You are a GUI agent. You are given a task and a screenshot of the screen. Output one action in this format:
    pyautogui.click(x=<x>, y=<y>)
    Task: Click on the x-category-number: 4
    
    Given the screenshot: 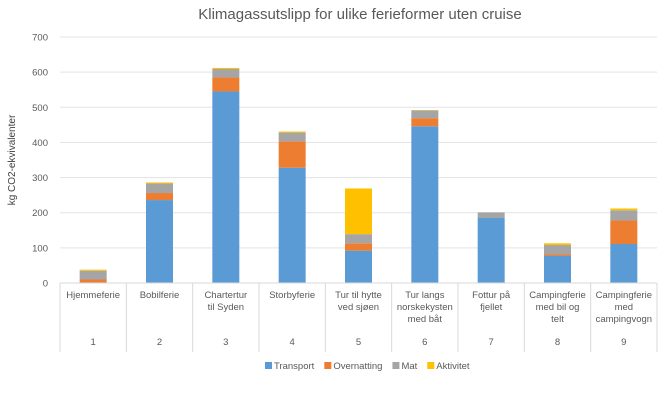 What is the action you would take?
    pyautogui.click(x=292, y=342)
    